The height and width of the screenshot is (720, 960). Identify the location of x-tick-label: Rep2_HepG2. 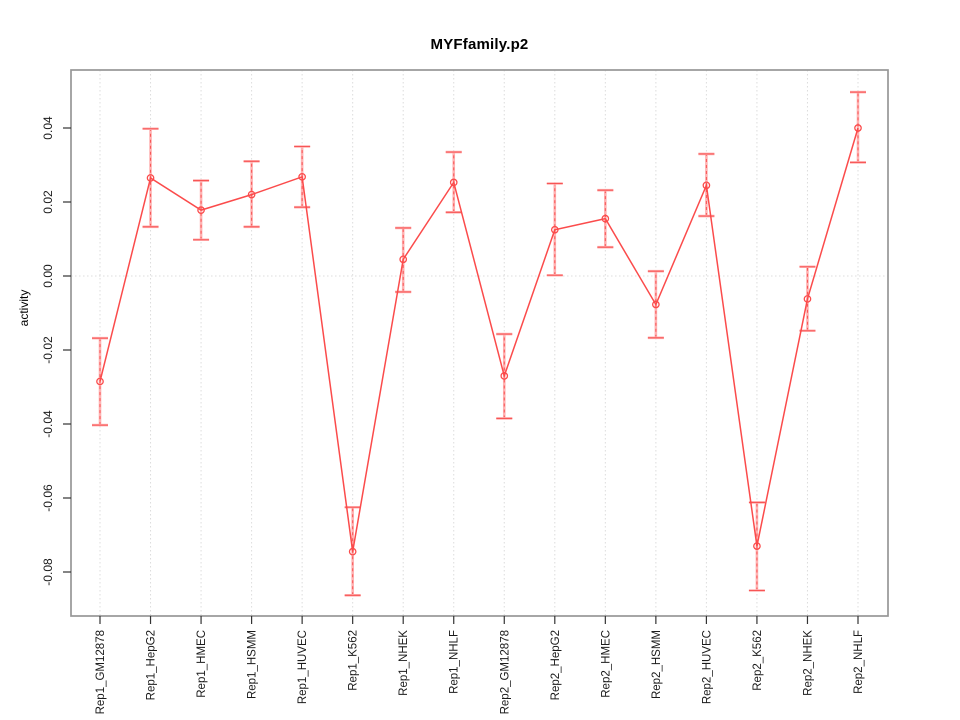
(556, 665).